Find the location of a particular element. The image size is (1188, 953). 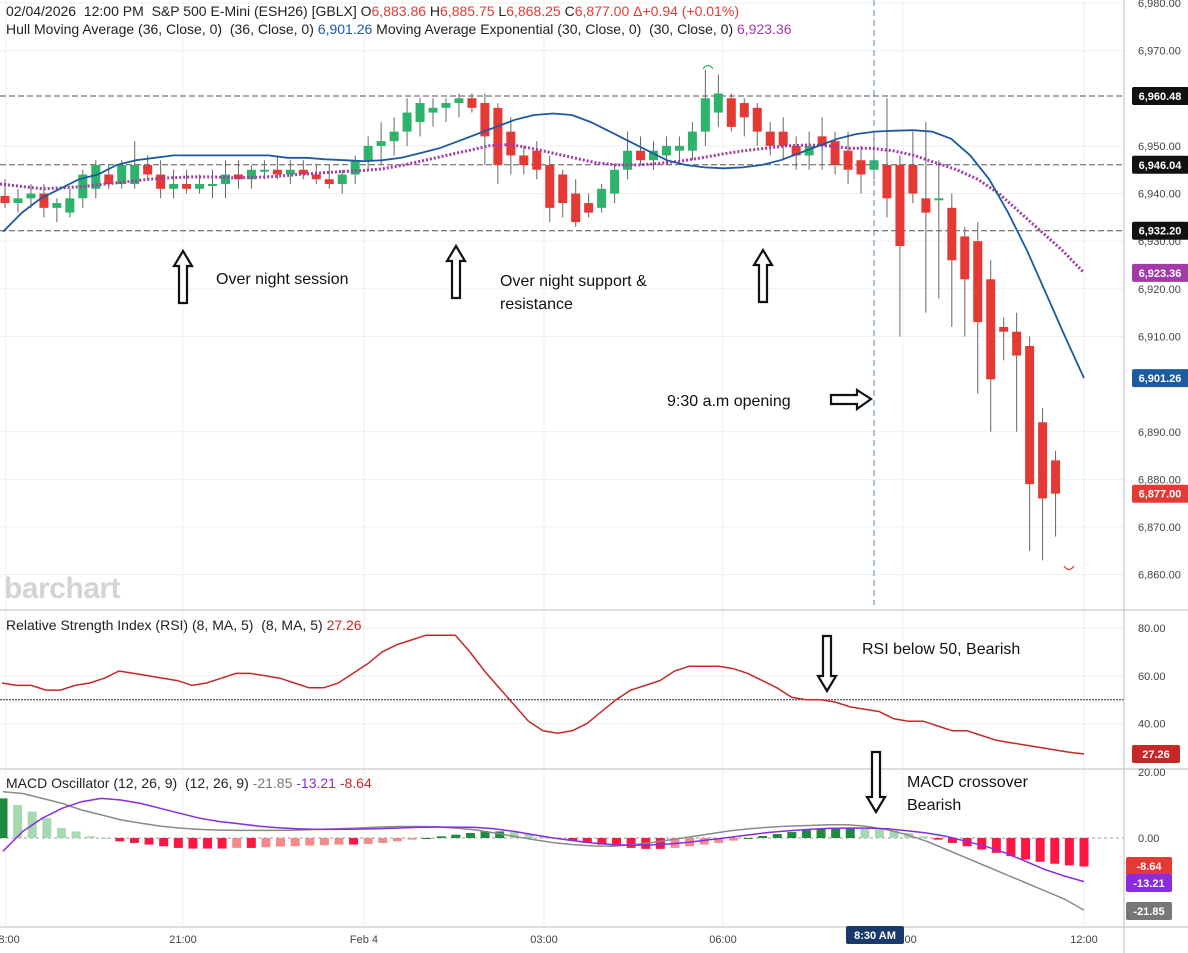

macd-tick-label: 0.00 is located at coordinates (1148, 839).